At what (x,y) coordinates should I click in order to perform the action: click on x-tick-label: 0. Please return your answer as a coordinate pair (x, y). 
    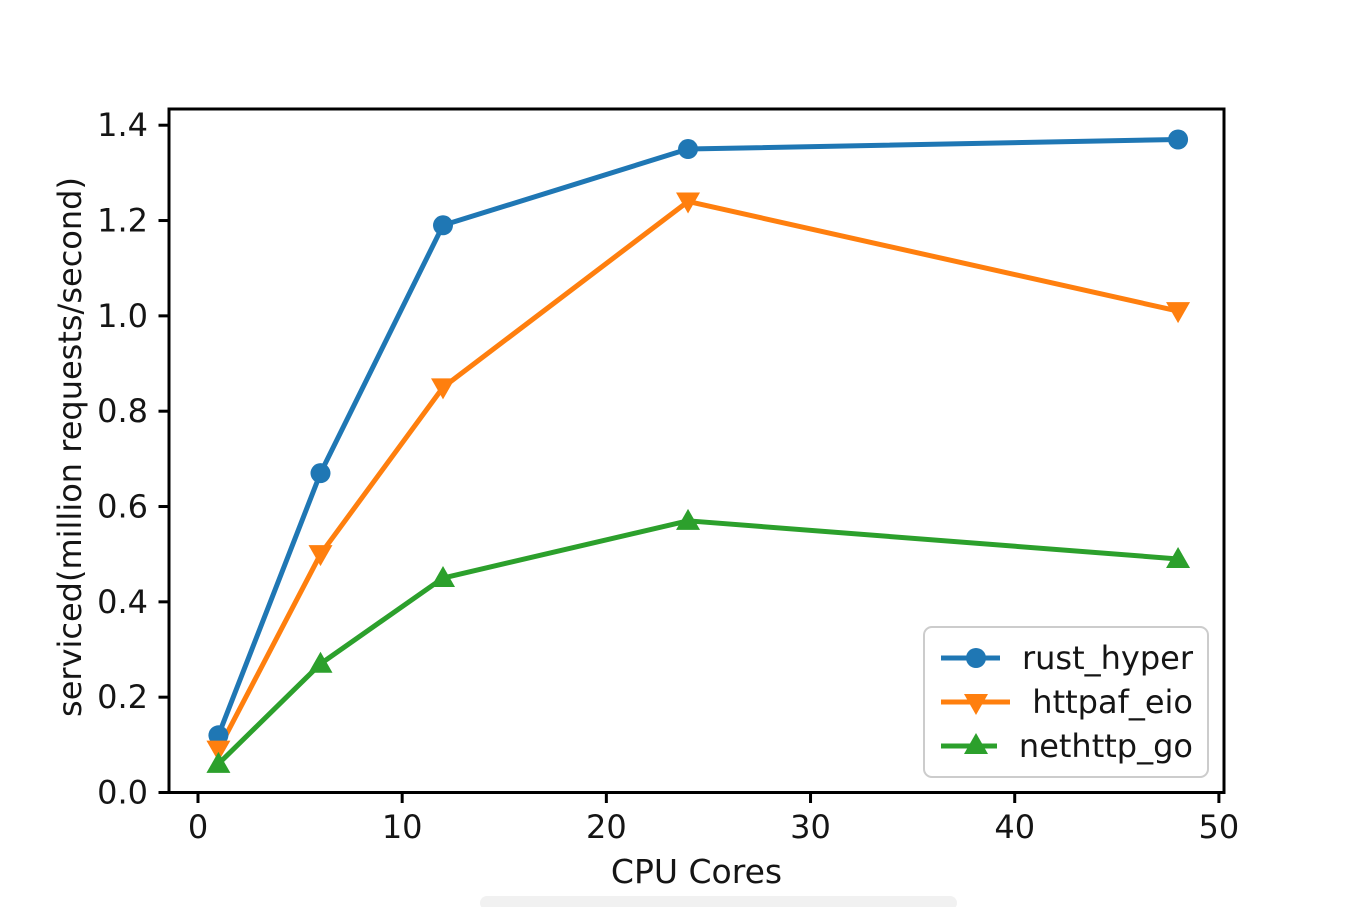
    Looking at the image, I should click on (198, 827).